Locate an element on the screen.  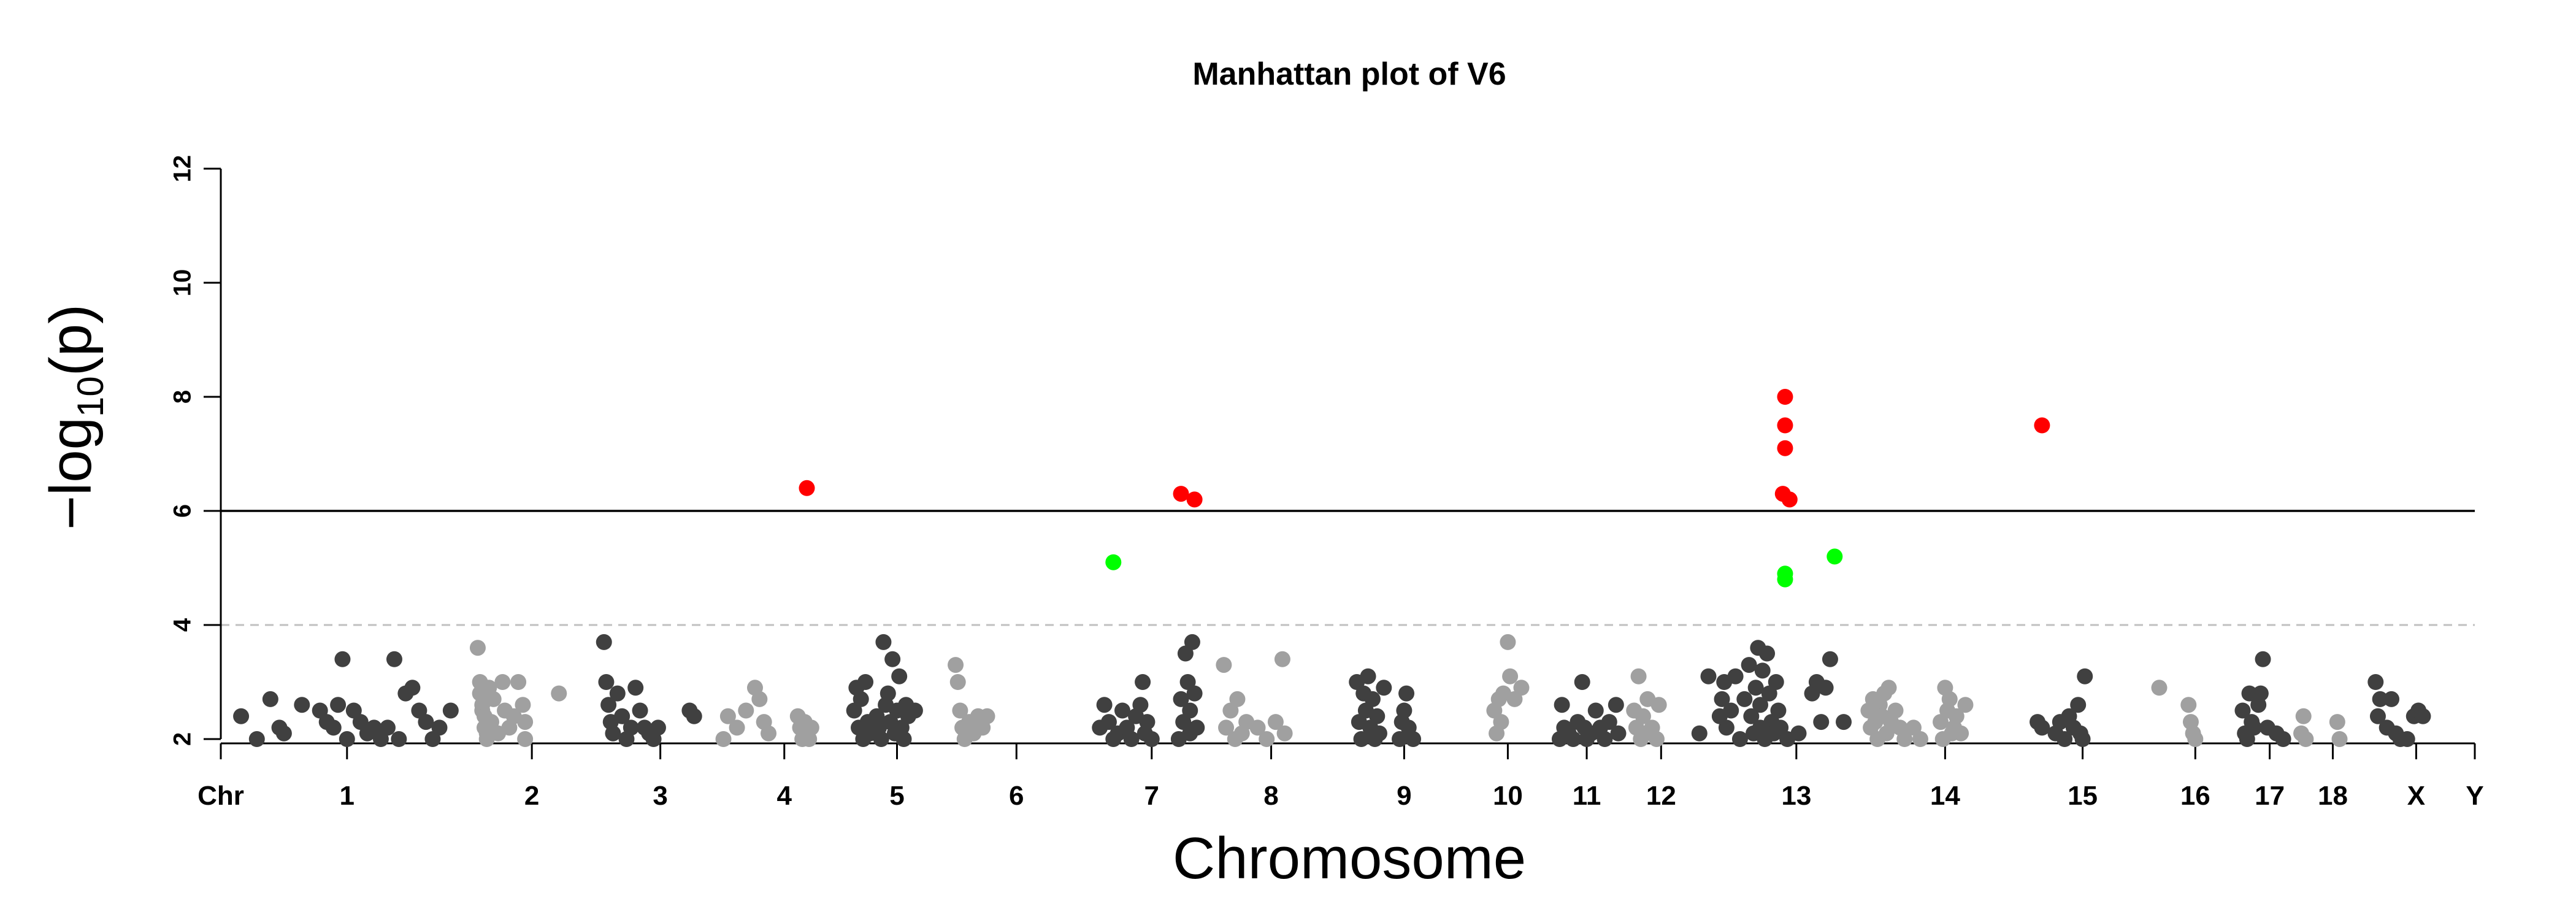
x-tick-label: 18 is located at coordinates (2333, 796).